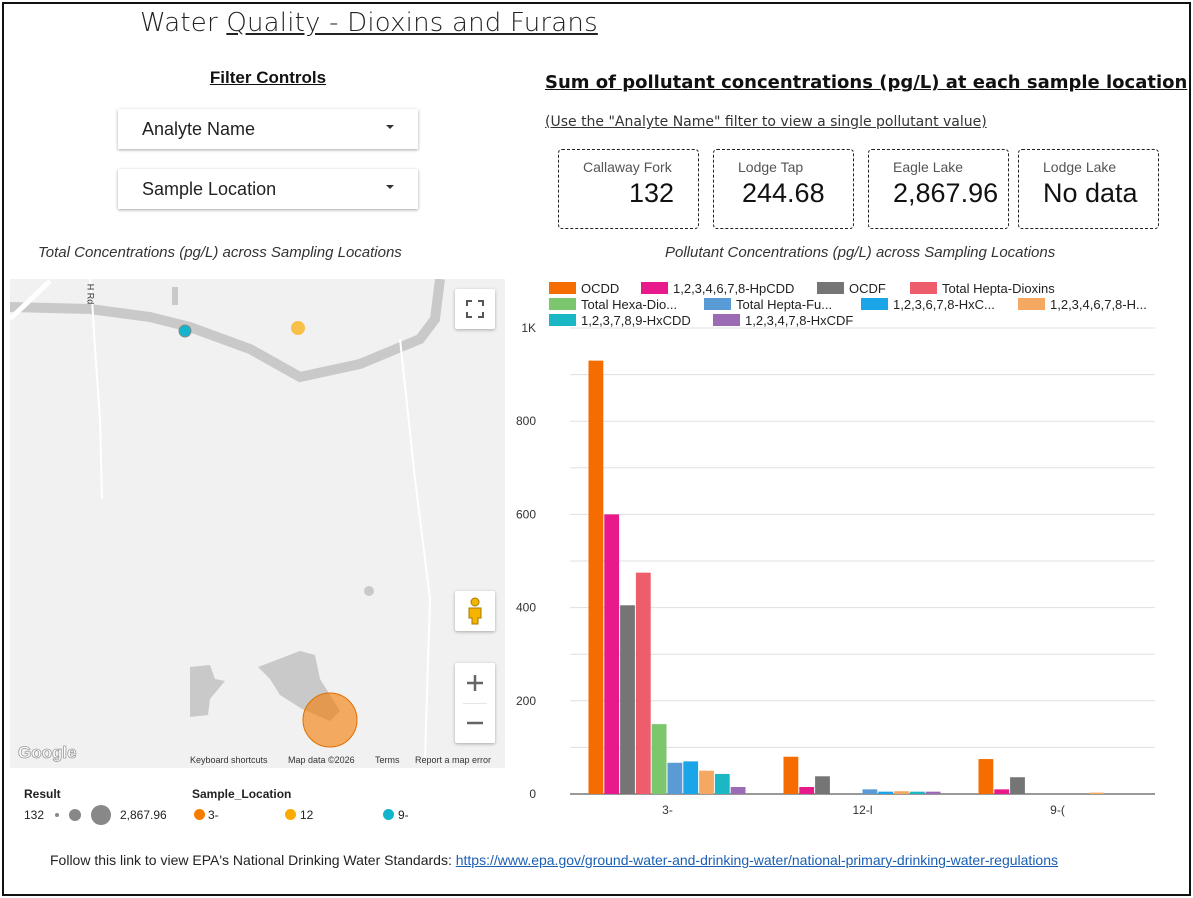 The height and width of the screenshot is (898, 1193). What do you see at coordinates (321, 760) in the screenshot?
I see `map-data-attribution: Map data ©2026` at bounding box center [321, 760].